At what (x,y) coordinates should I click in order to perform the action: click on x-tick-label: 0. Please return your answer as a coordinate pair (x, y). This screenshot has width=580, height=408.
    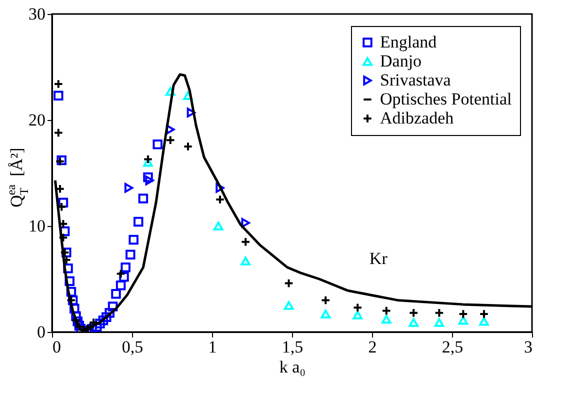
    Looking at the image, I should click on (56, 347).